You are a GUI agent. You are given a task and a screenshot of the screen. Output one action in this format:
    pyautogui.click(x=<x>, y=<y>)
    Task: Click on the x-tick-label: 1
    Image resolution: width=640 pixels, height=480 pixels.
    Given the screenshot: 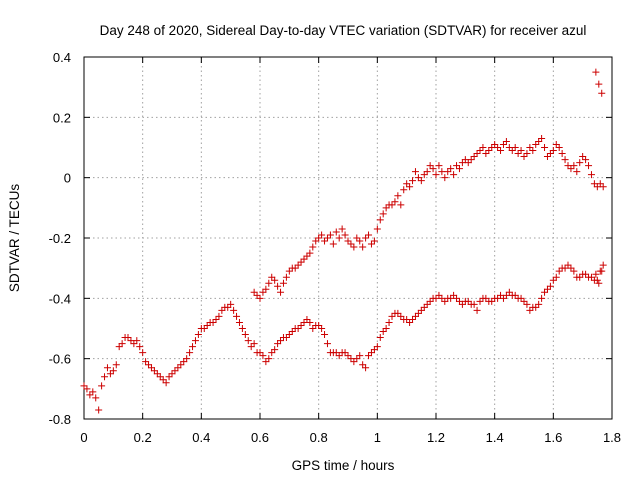 What is the action you would take?
    pyautogui.click(x=377, y=437)
    